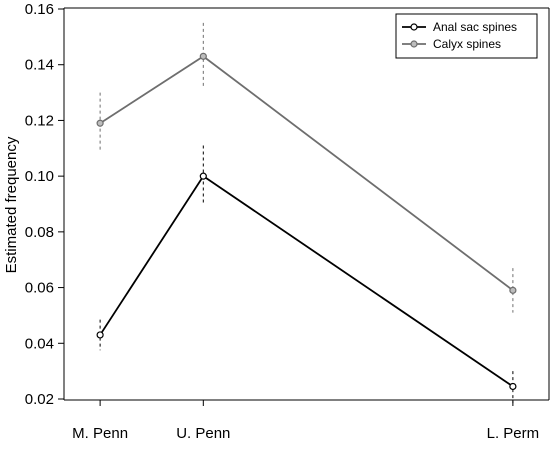 The image size is (550, 449). What do you see at coordinates (39, 176) in the screenshot?
I see `y-tick-label: 0.10` at bounding box center [39, 176].